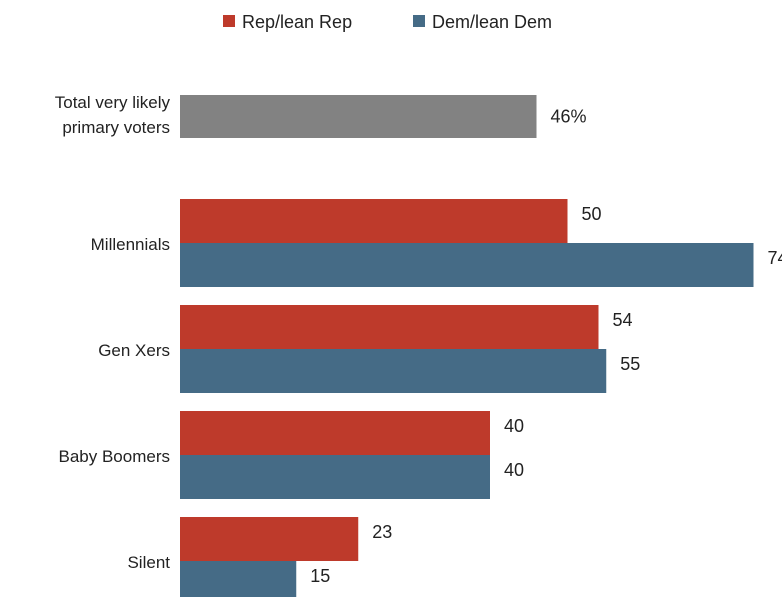  I want to click on total-bar, so click(358, 116).